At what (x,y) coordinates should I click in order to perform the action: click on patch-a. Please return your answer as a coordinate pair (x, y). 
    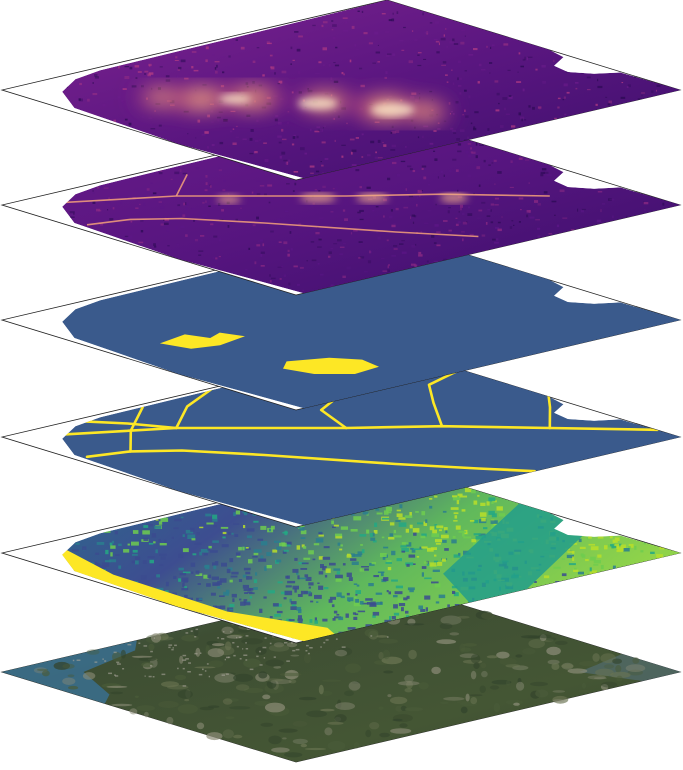
    Looking at the image, I should click on (202, 340).